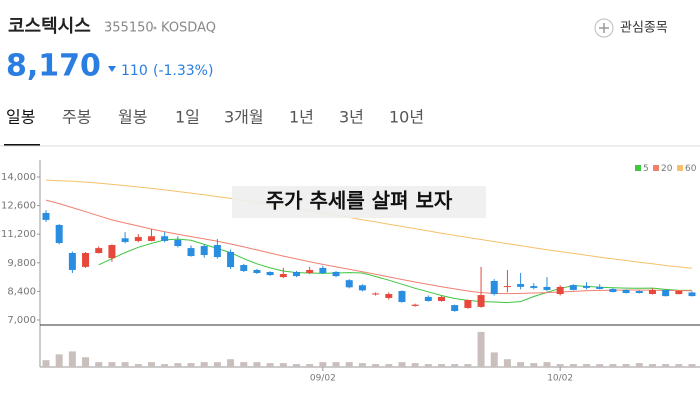 The image size is (700, 404). I want to click on price: 8,170, so click(53, 66).